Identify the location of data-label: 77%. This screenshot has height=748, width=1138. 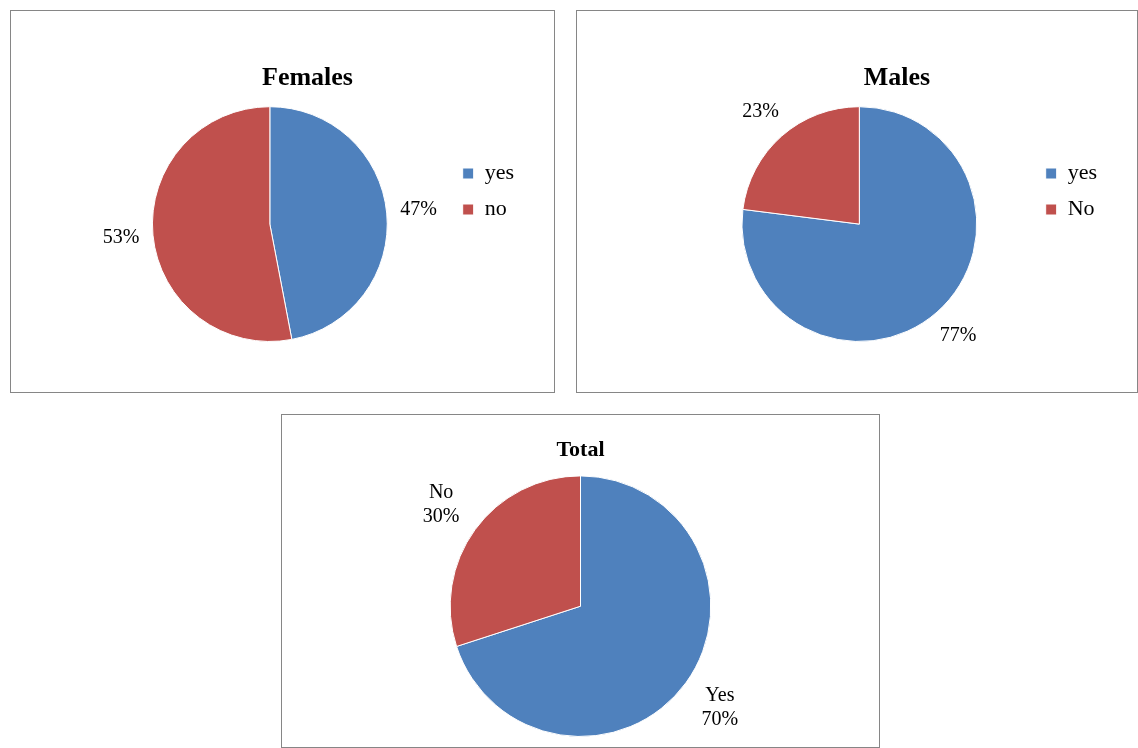
(958, 334).